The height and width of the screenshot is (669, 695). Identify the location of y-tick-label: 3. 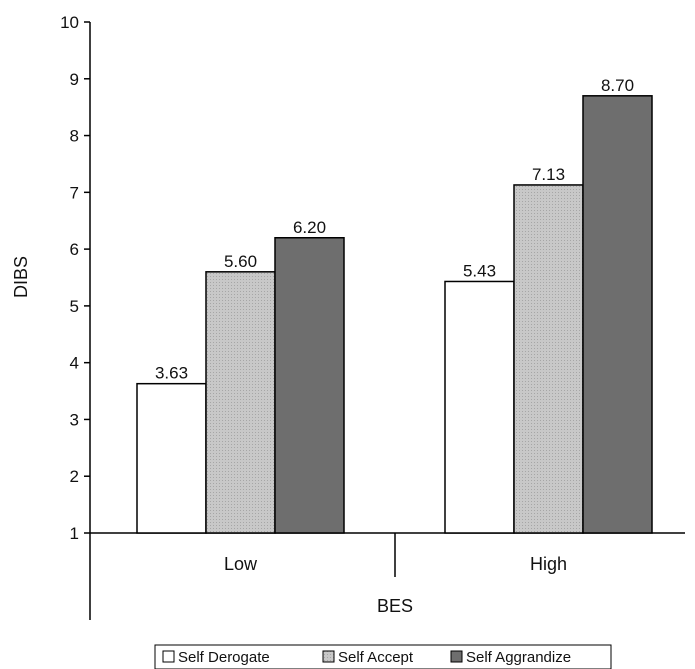
(74, 419).